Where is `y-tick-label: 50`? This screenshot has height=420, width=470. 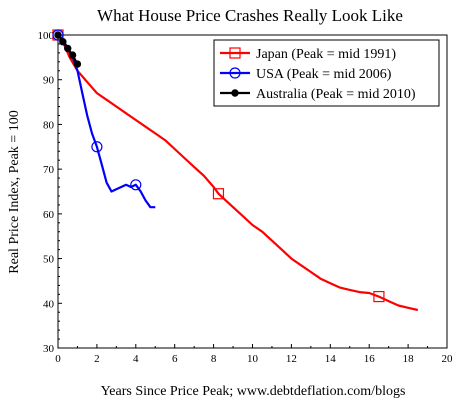 y-tick-label: 50 is located at coordinates (49, 260).